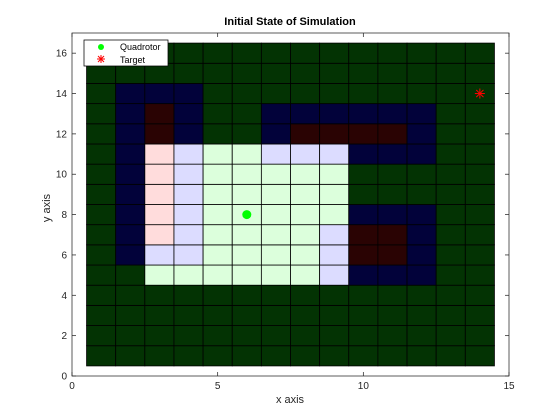 The width and height of the screenshot is (560, 420). I want to click on x-tick-label: 15, so click(509, 386).